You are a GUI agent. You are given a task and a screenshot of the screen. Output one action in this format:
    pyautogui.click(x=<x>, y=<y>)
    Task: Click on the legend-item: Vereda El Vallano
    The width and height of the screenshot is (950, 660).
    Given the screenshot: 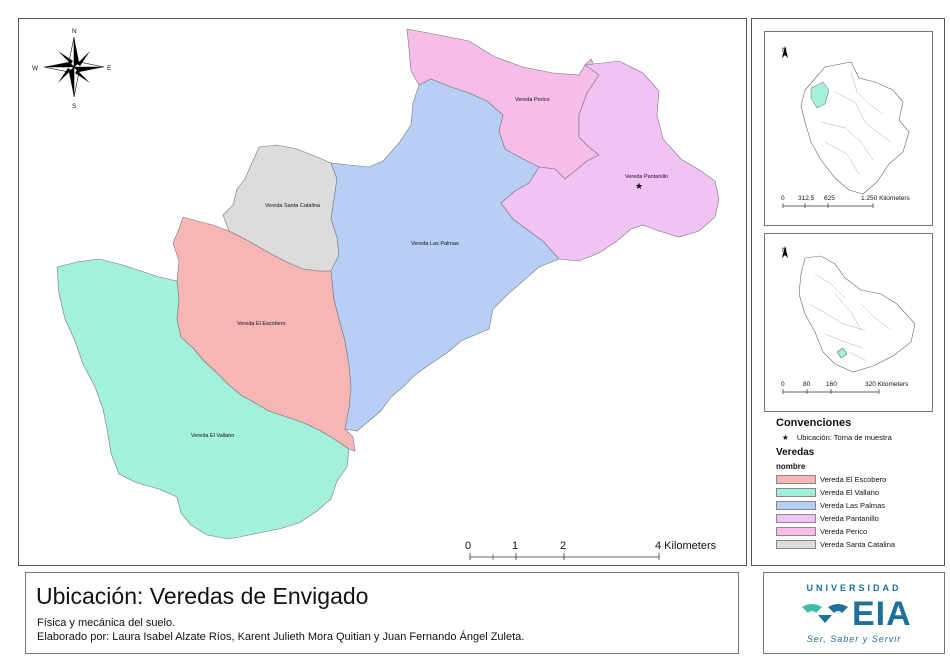 What is the action you would take?
    pyautogui.click(x=827, y=492)
    